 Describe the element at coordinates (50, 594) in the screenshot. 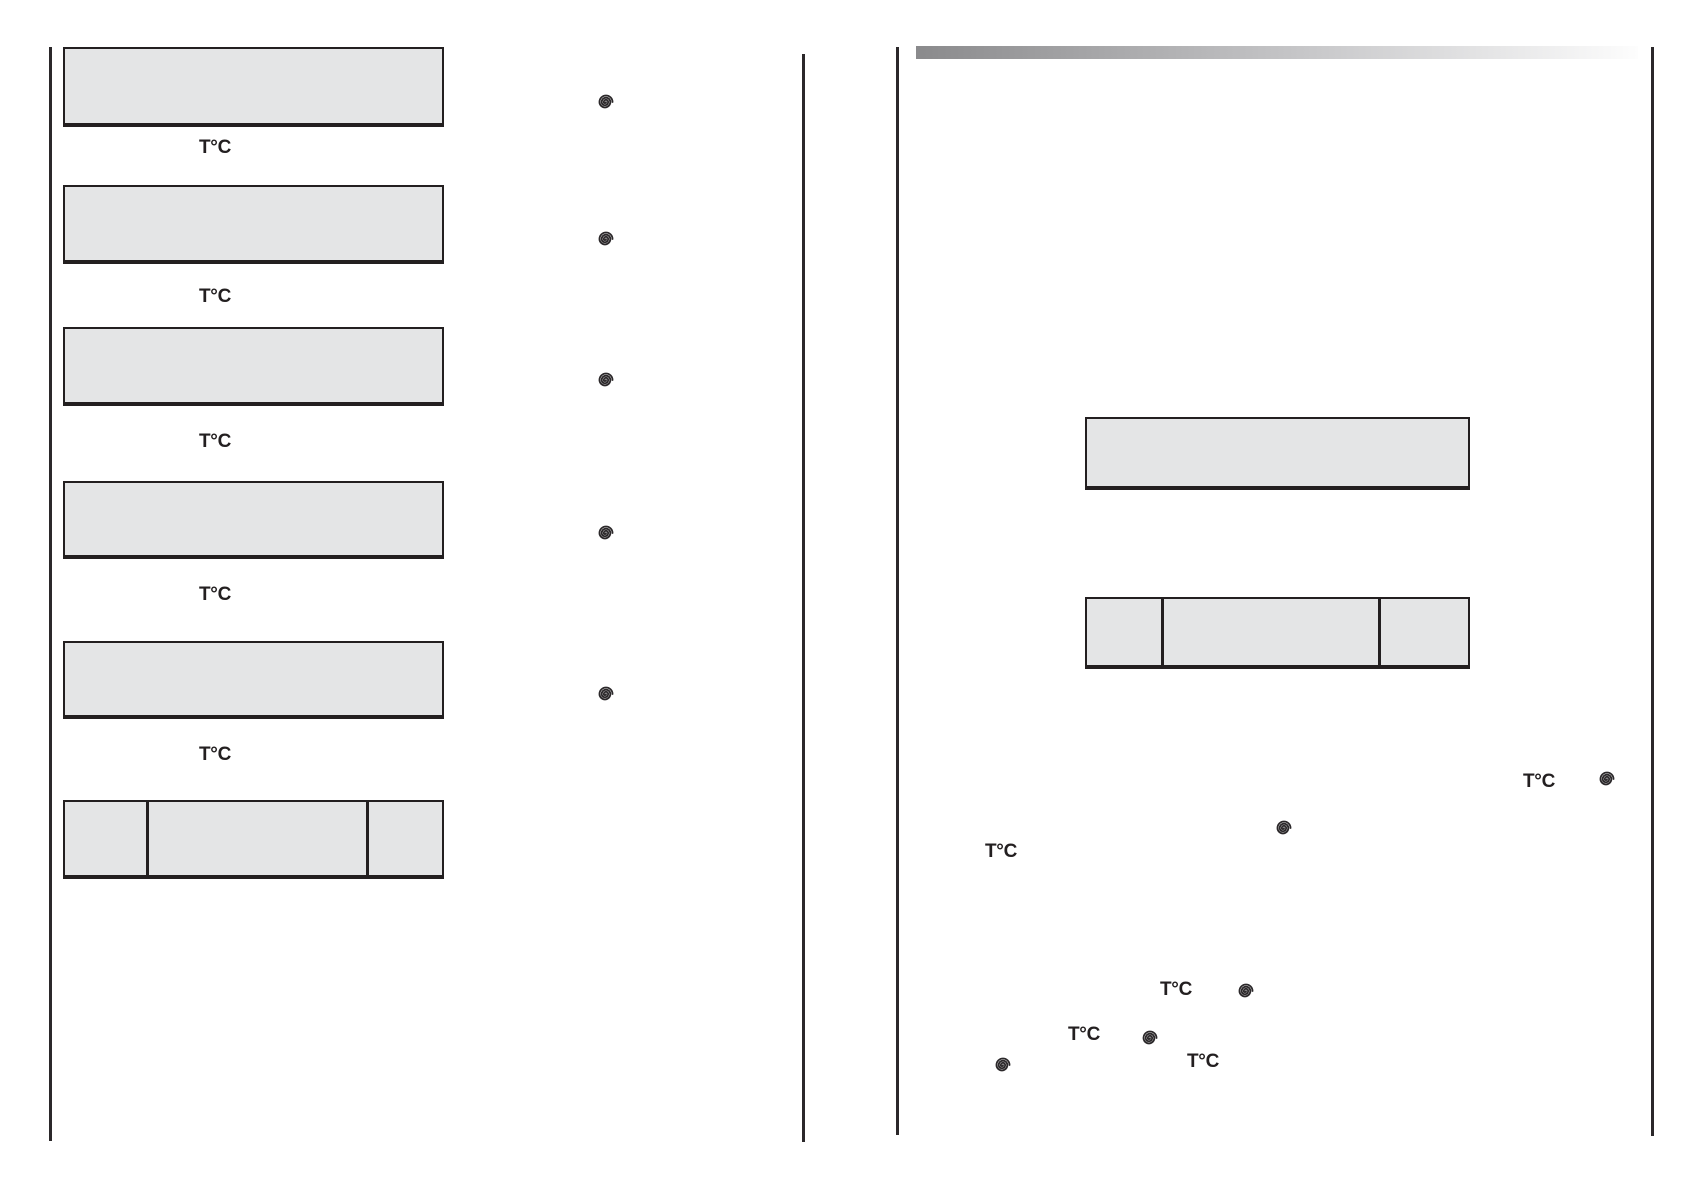

I see `left-page-left-rule` at that location.